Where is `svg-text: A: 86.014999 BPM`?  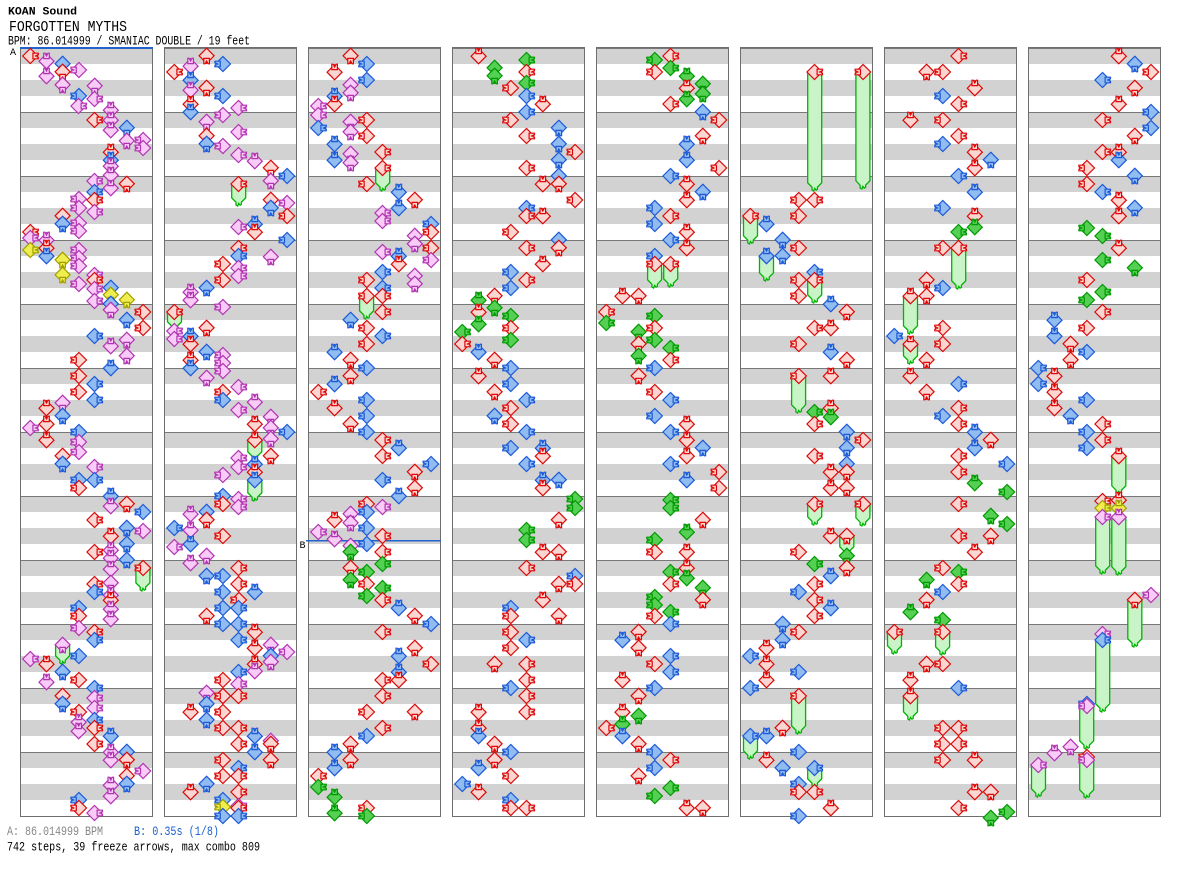
svg-text: A: 86.014999 BPM is located at coordinates (55, 831).